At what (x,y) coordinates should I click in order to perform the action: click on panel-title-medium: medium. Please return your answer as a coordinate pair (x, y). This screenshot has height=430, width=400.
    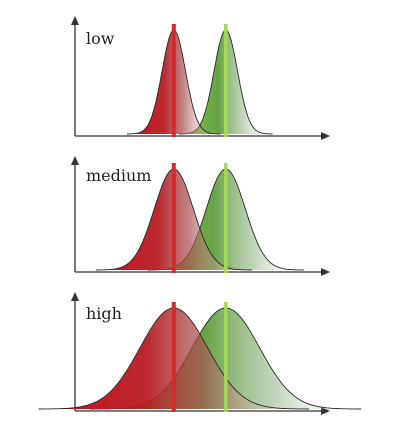
    Looking at the image, I should click on (118, 175).